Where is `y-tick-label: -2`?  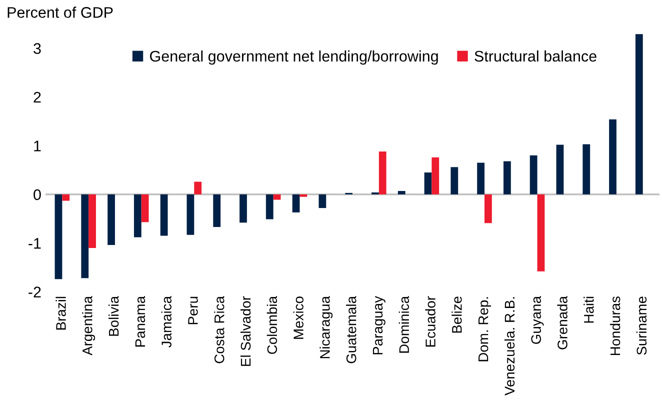 y-tick-label: -2 is located at coordinates (34, 292).